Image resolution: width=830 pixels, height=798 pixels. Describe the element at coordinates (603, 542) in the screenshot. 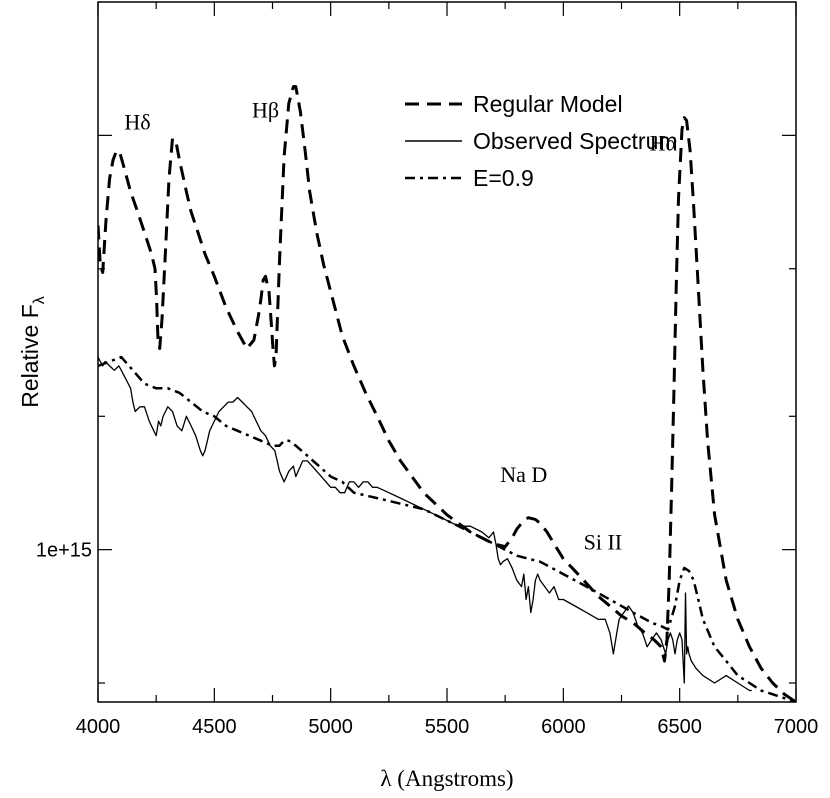

I see `annotation-si-ii: Si II` at that location.